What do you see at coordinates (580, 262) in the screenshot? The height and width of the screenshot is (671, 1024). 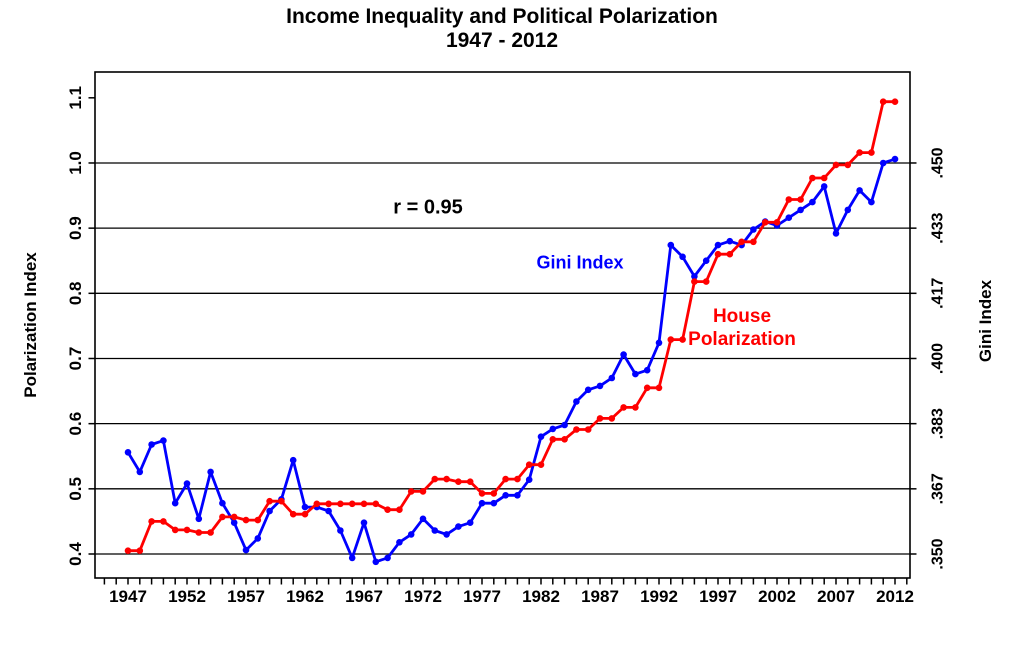 I see `gini-series-label: Gini Index` at bounding box center [580, 262].